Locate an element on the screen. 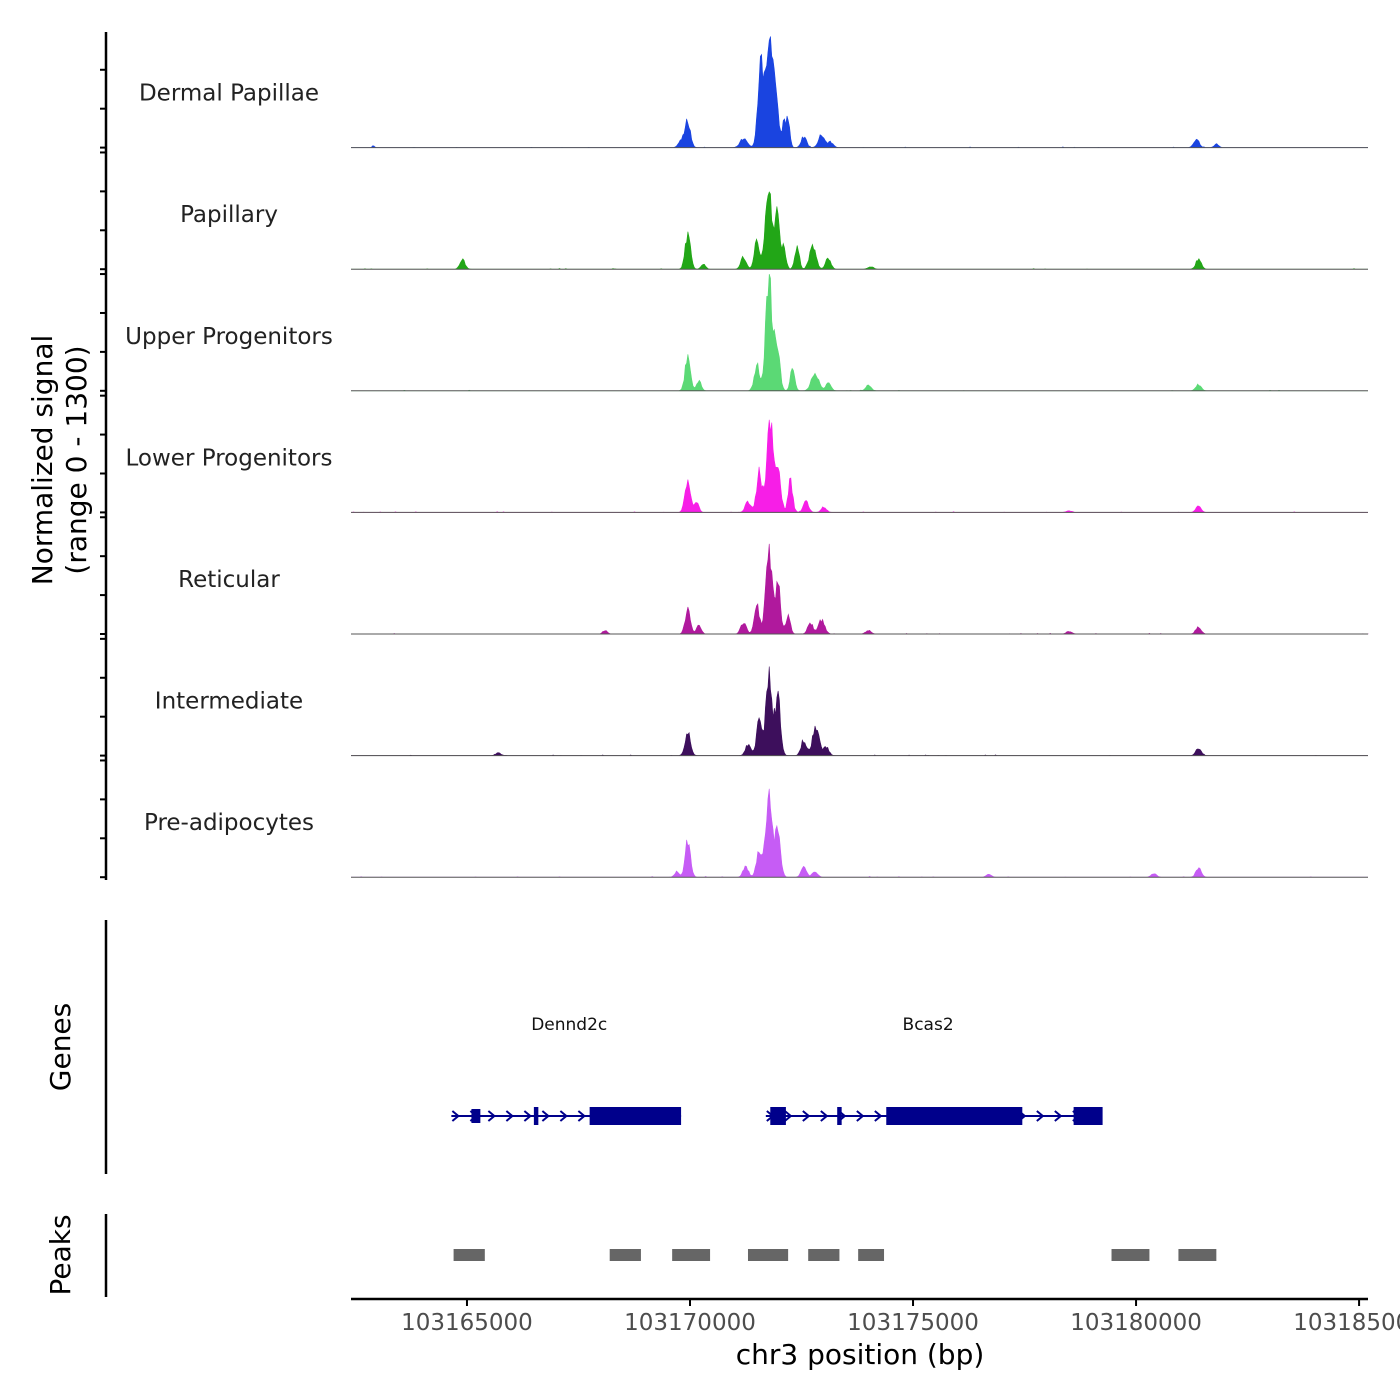  peaks-panel: Peaks is located at coordinates (630, 1255).